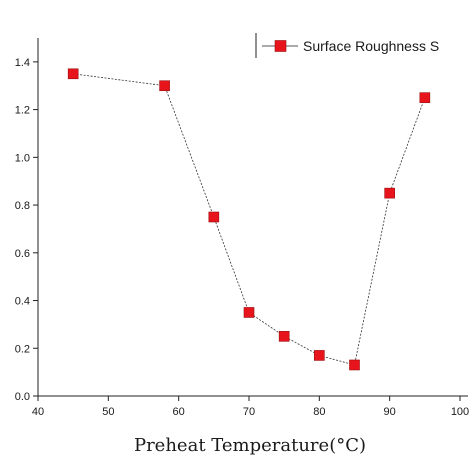 The image size is (474, 474). What do you see at coordinates (22, 206) in the screenshot?
I see `y-tick-label: 0.8` at bounding box center [22, 206].